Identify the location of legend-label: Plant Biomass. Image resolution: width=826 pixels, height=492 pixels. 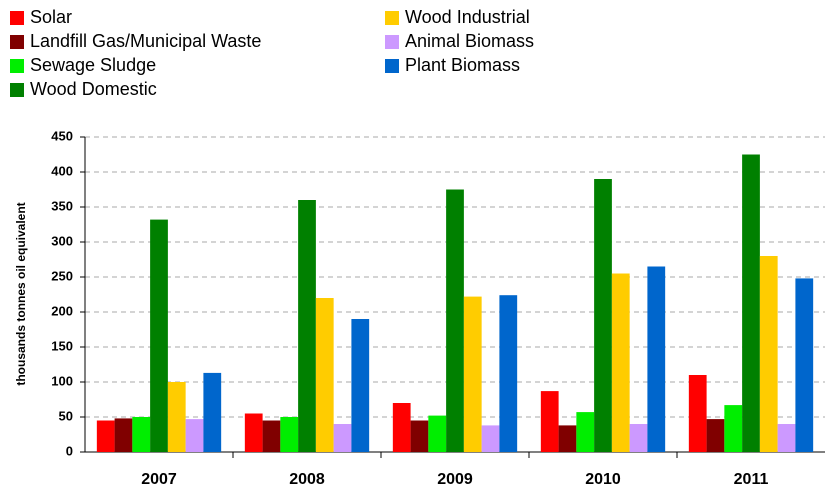
(462, 65).